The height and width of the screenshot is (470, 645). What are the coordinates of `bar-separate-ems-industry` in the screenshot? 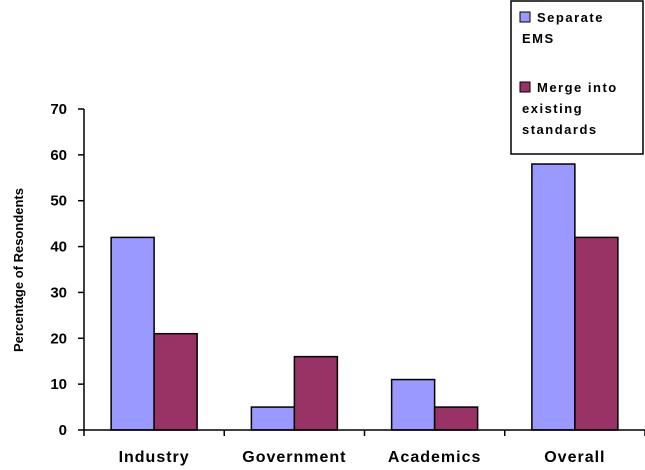 It's located at (132, 333).